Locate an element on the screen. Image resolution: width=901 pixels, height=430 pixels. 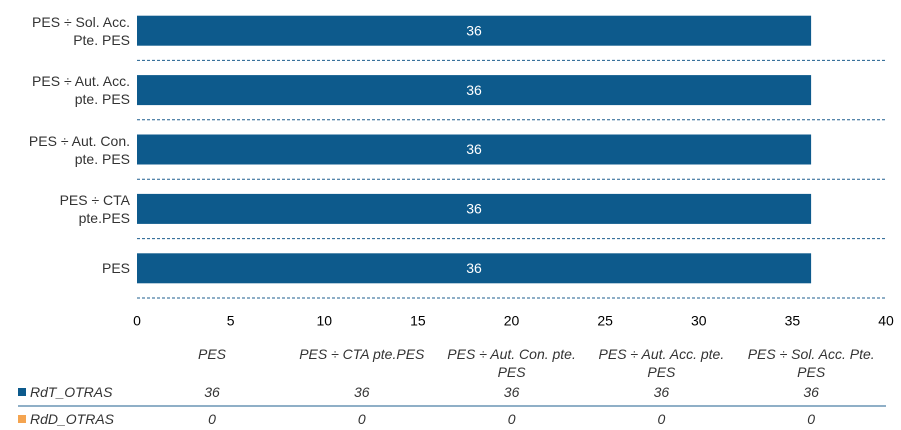
y-tick-label: PES ÷ Aut. Acc. pte. PES is located at coordinates (81, 90).